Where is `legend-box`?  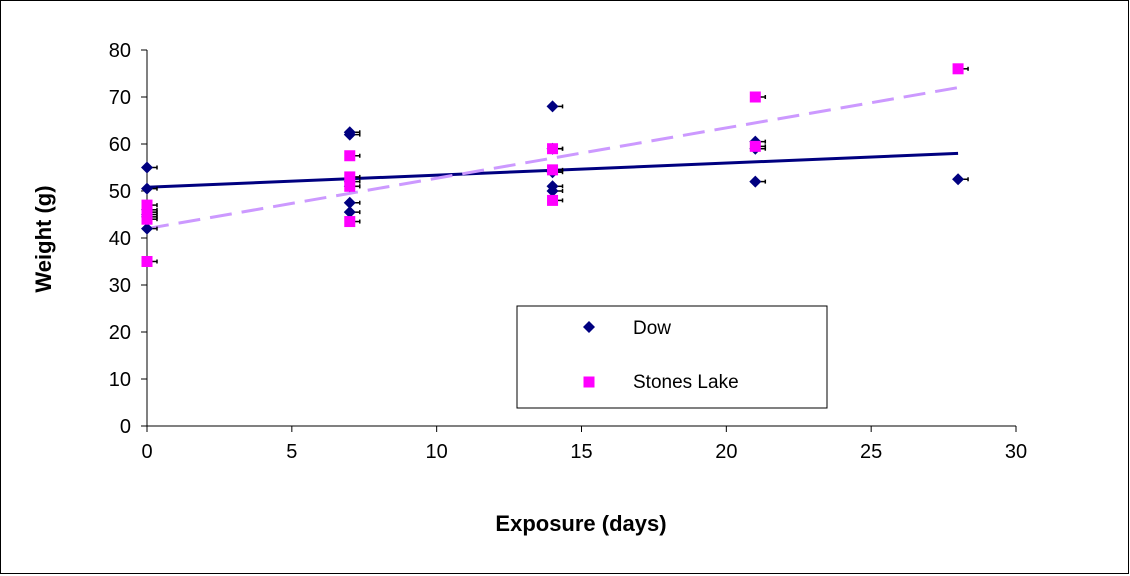 legend-box is located at coordinates (672, 357).